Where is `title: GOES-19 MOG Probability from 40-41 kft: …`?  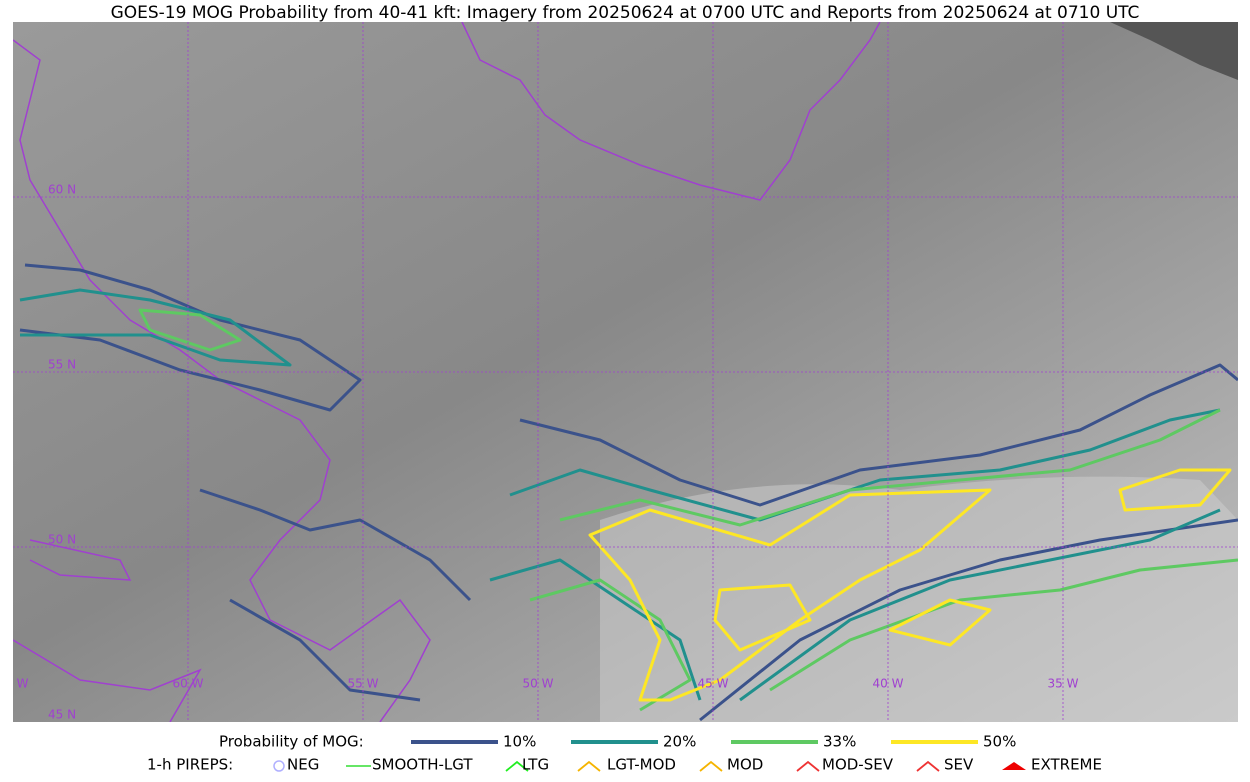 title: GOES-19 MOG Probability from 40-41 kft: … is located at coordinates (625, 13).